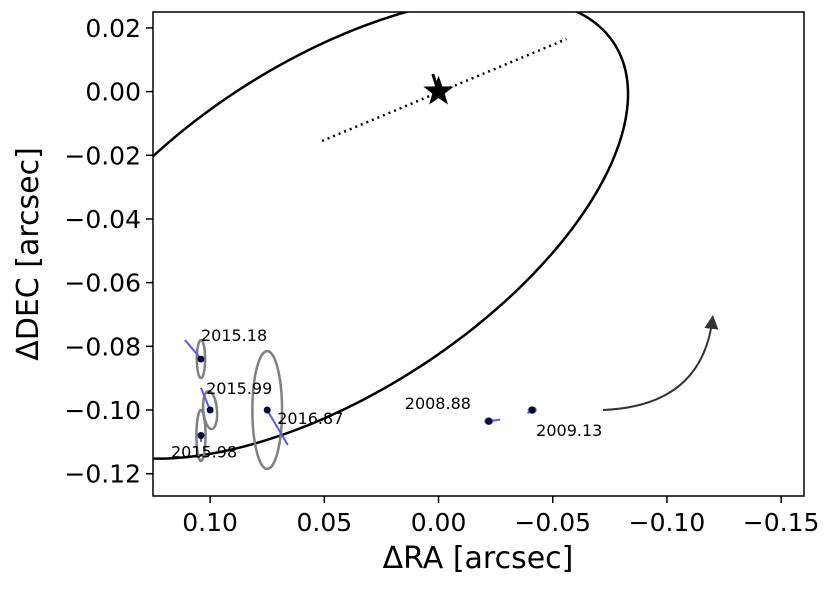 Image resolution: width=831 pixels, height=590 pixels. What do you see at coordinates (239, 388) in the screenshot?
I see `epoch-label: 2015.99` at bounding box center [239, 388].